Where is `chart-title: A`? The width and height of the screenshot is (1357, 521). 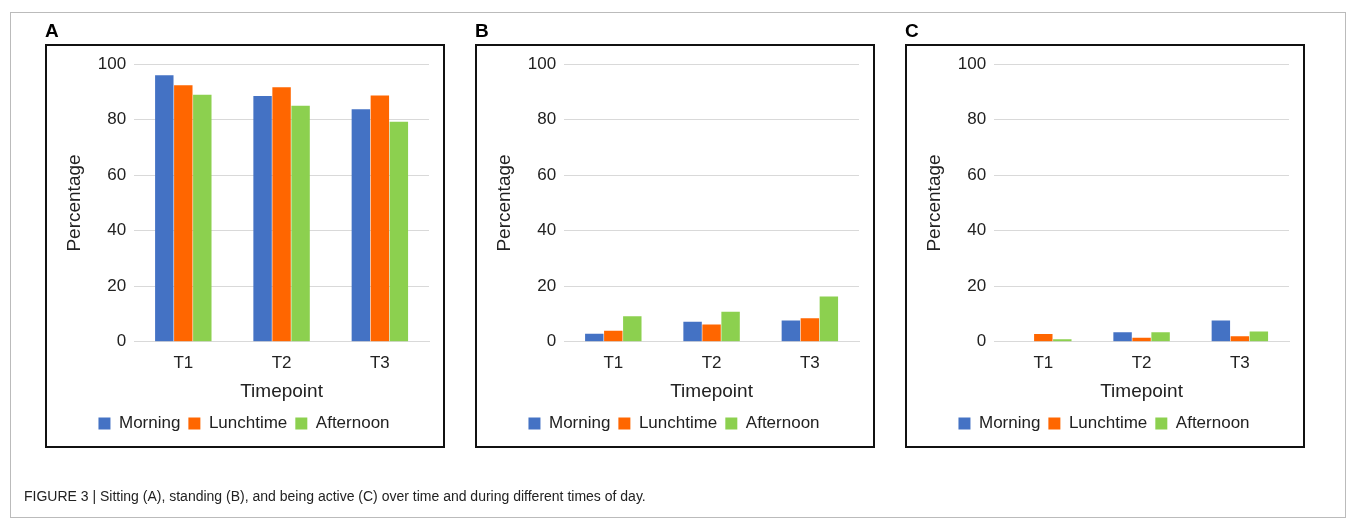
chart-title: A is located at coordinates (52, 31).